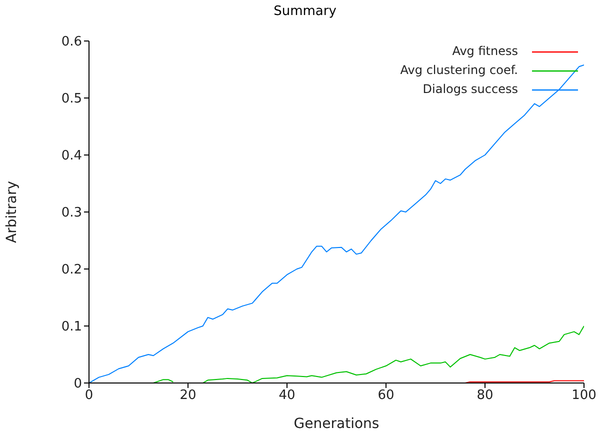  I want to click on y-tick-label: 0.6, so click(71, 42).